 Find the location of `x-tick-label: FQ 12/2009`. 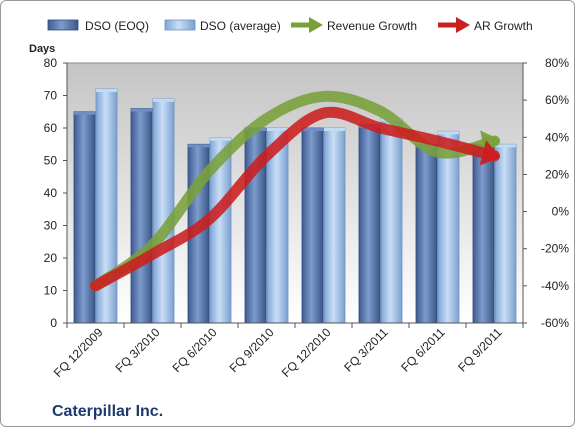

x-tick-label: FQ 12/2009 is located at coordinates (78, 352).